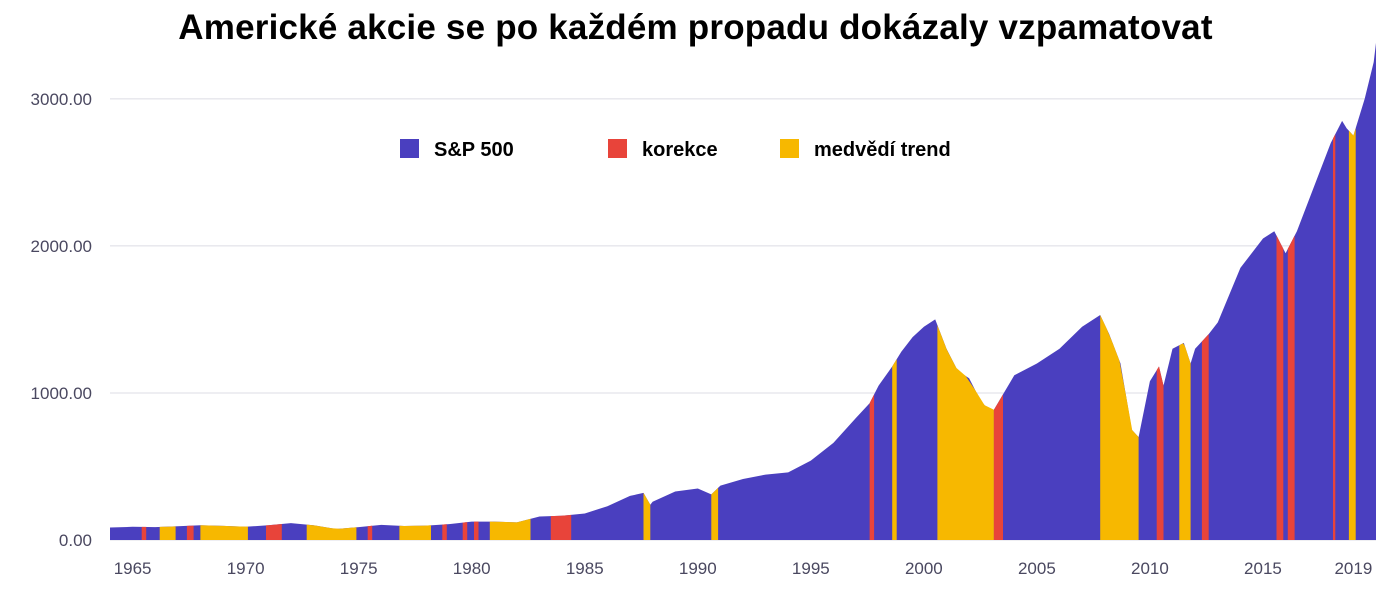  Describe the element at coordinates (359, 568) in the screenshot. I see `x-tick-label: 1975` at that location.